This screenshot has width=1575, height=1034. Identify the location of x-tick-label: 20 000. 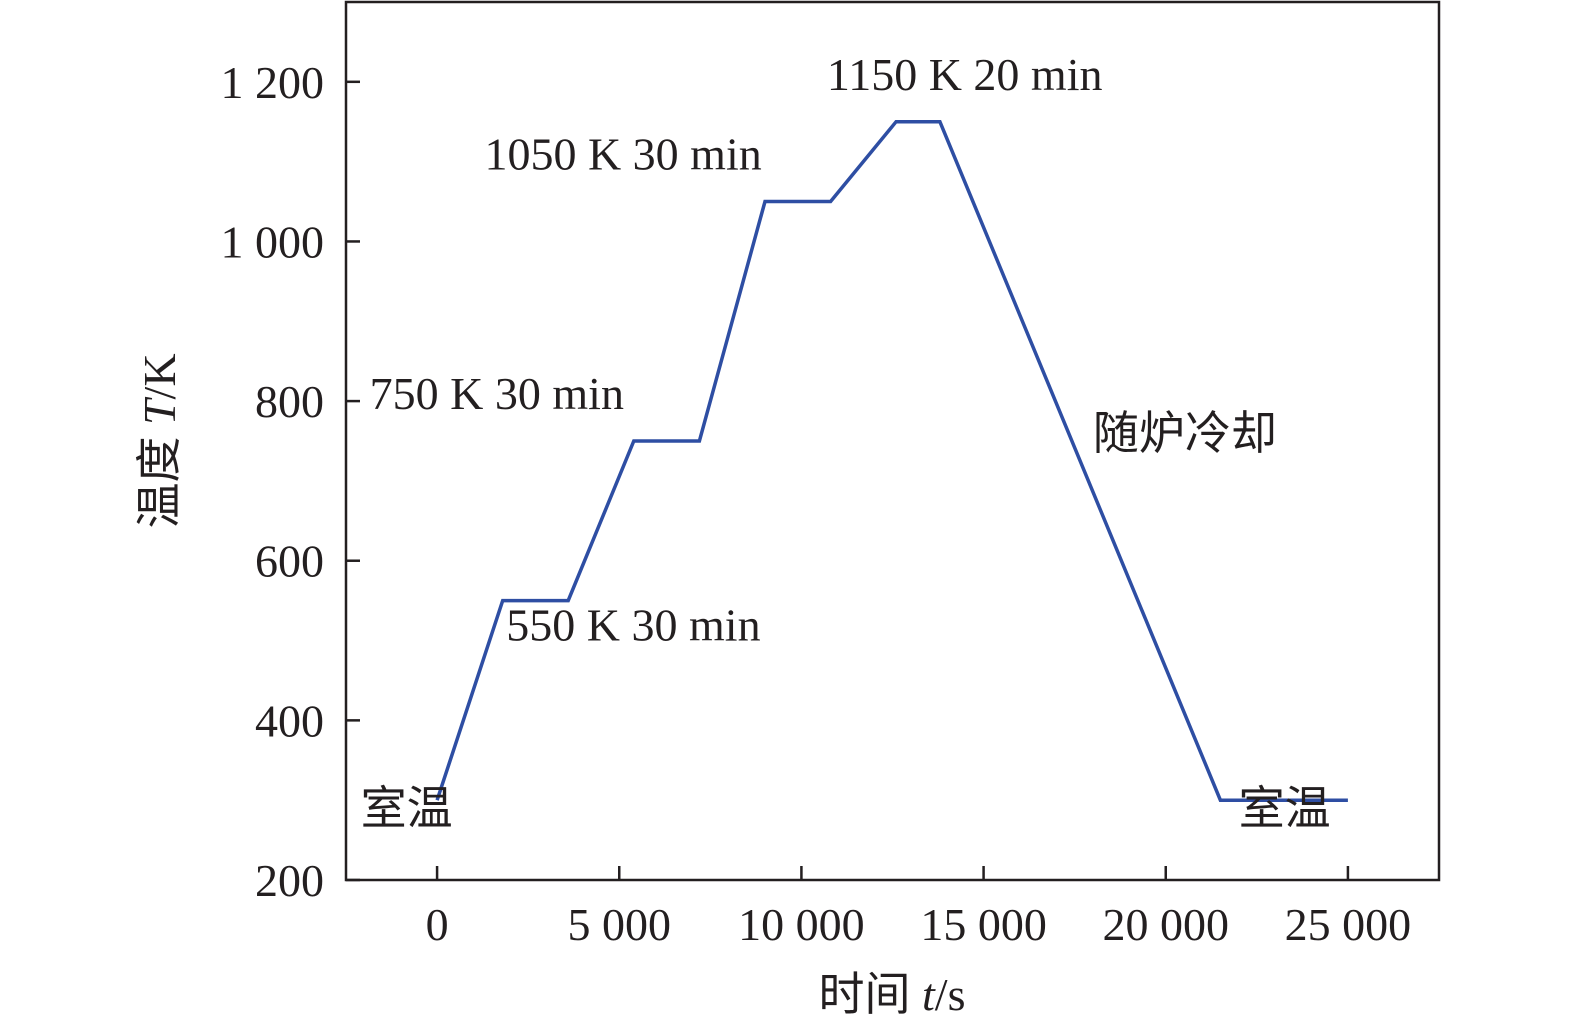
(1166, 924).